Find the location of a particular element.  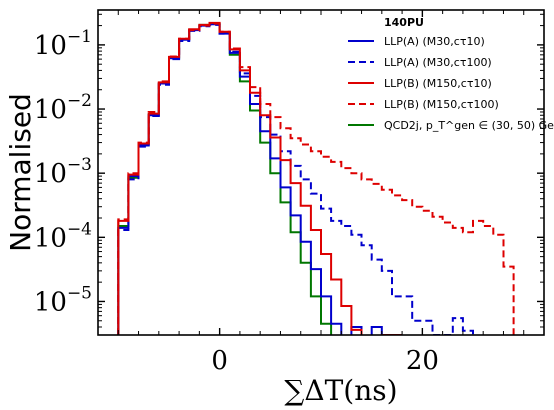

y-axis-label: Normalised is located at coordinates (20, 172).